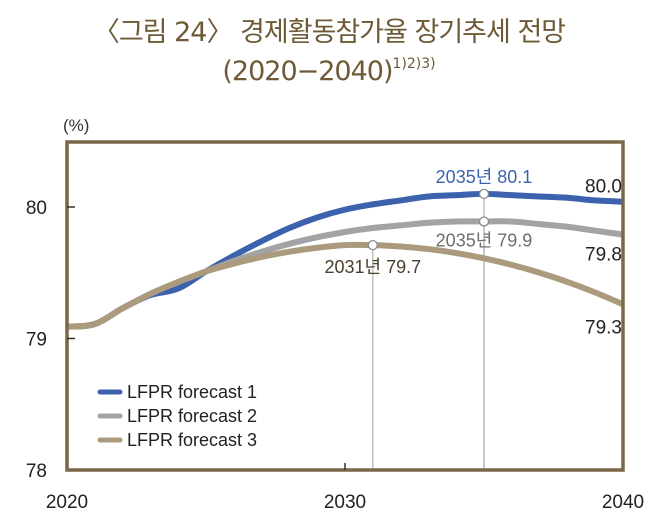 The height and width of the screenshot is (521, 658). What do you see at coordinates (76, 125) in the screenshot?
I see `y-axis-unit-label: (%)` at bounding box center [76, 125].